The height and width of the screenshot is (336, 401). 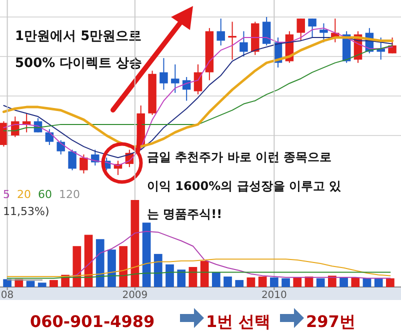 What do you see at coordinates (244, 186) in the screenshot?
I see `text: 이익 1600%의 급성장을 이루고 있` at bounding box center [244, 186].